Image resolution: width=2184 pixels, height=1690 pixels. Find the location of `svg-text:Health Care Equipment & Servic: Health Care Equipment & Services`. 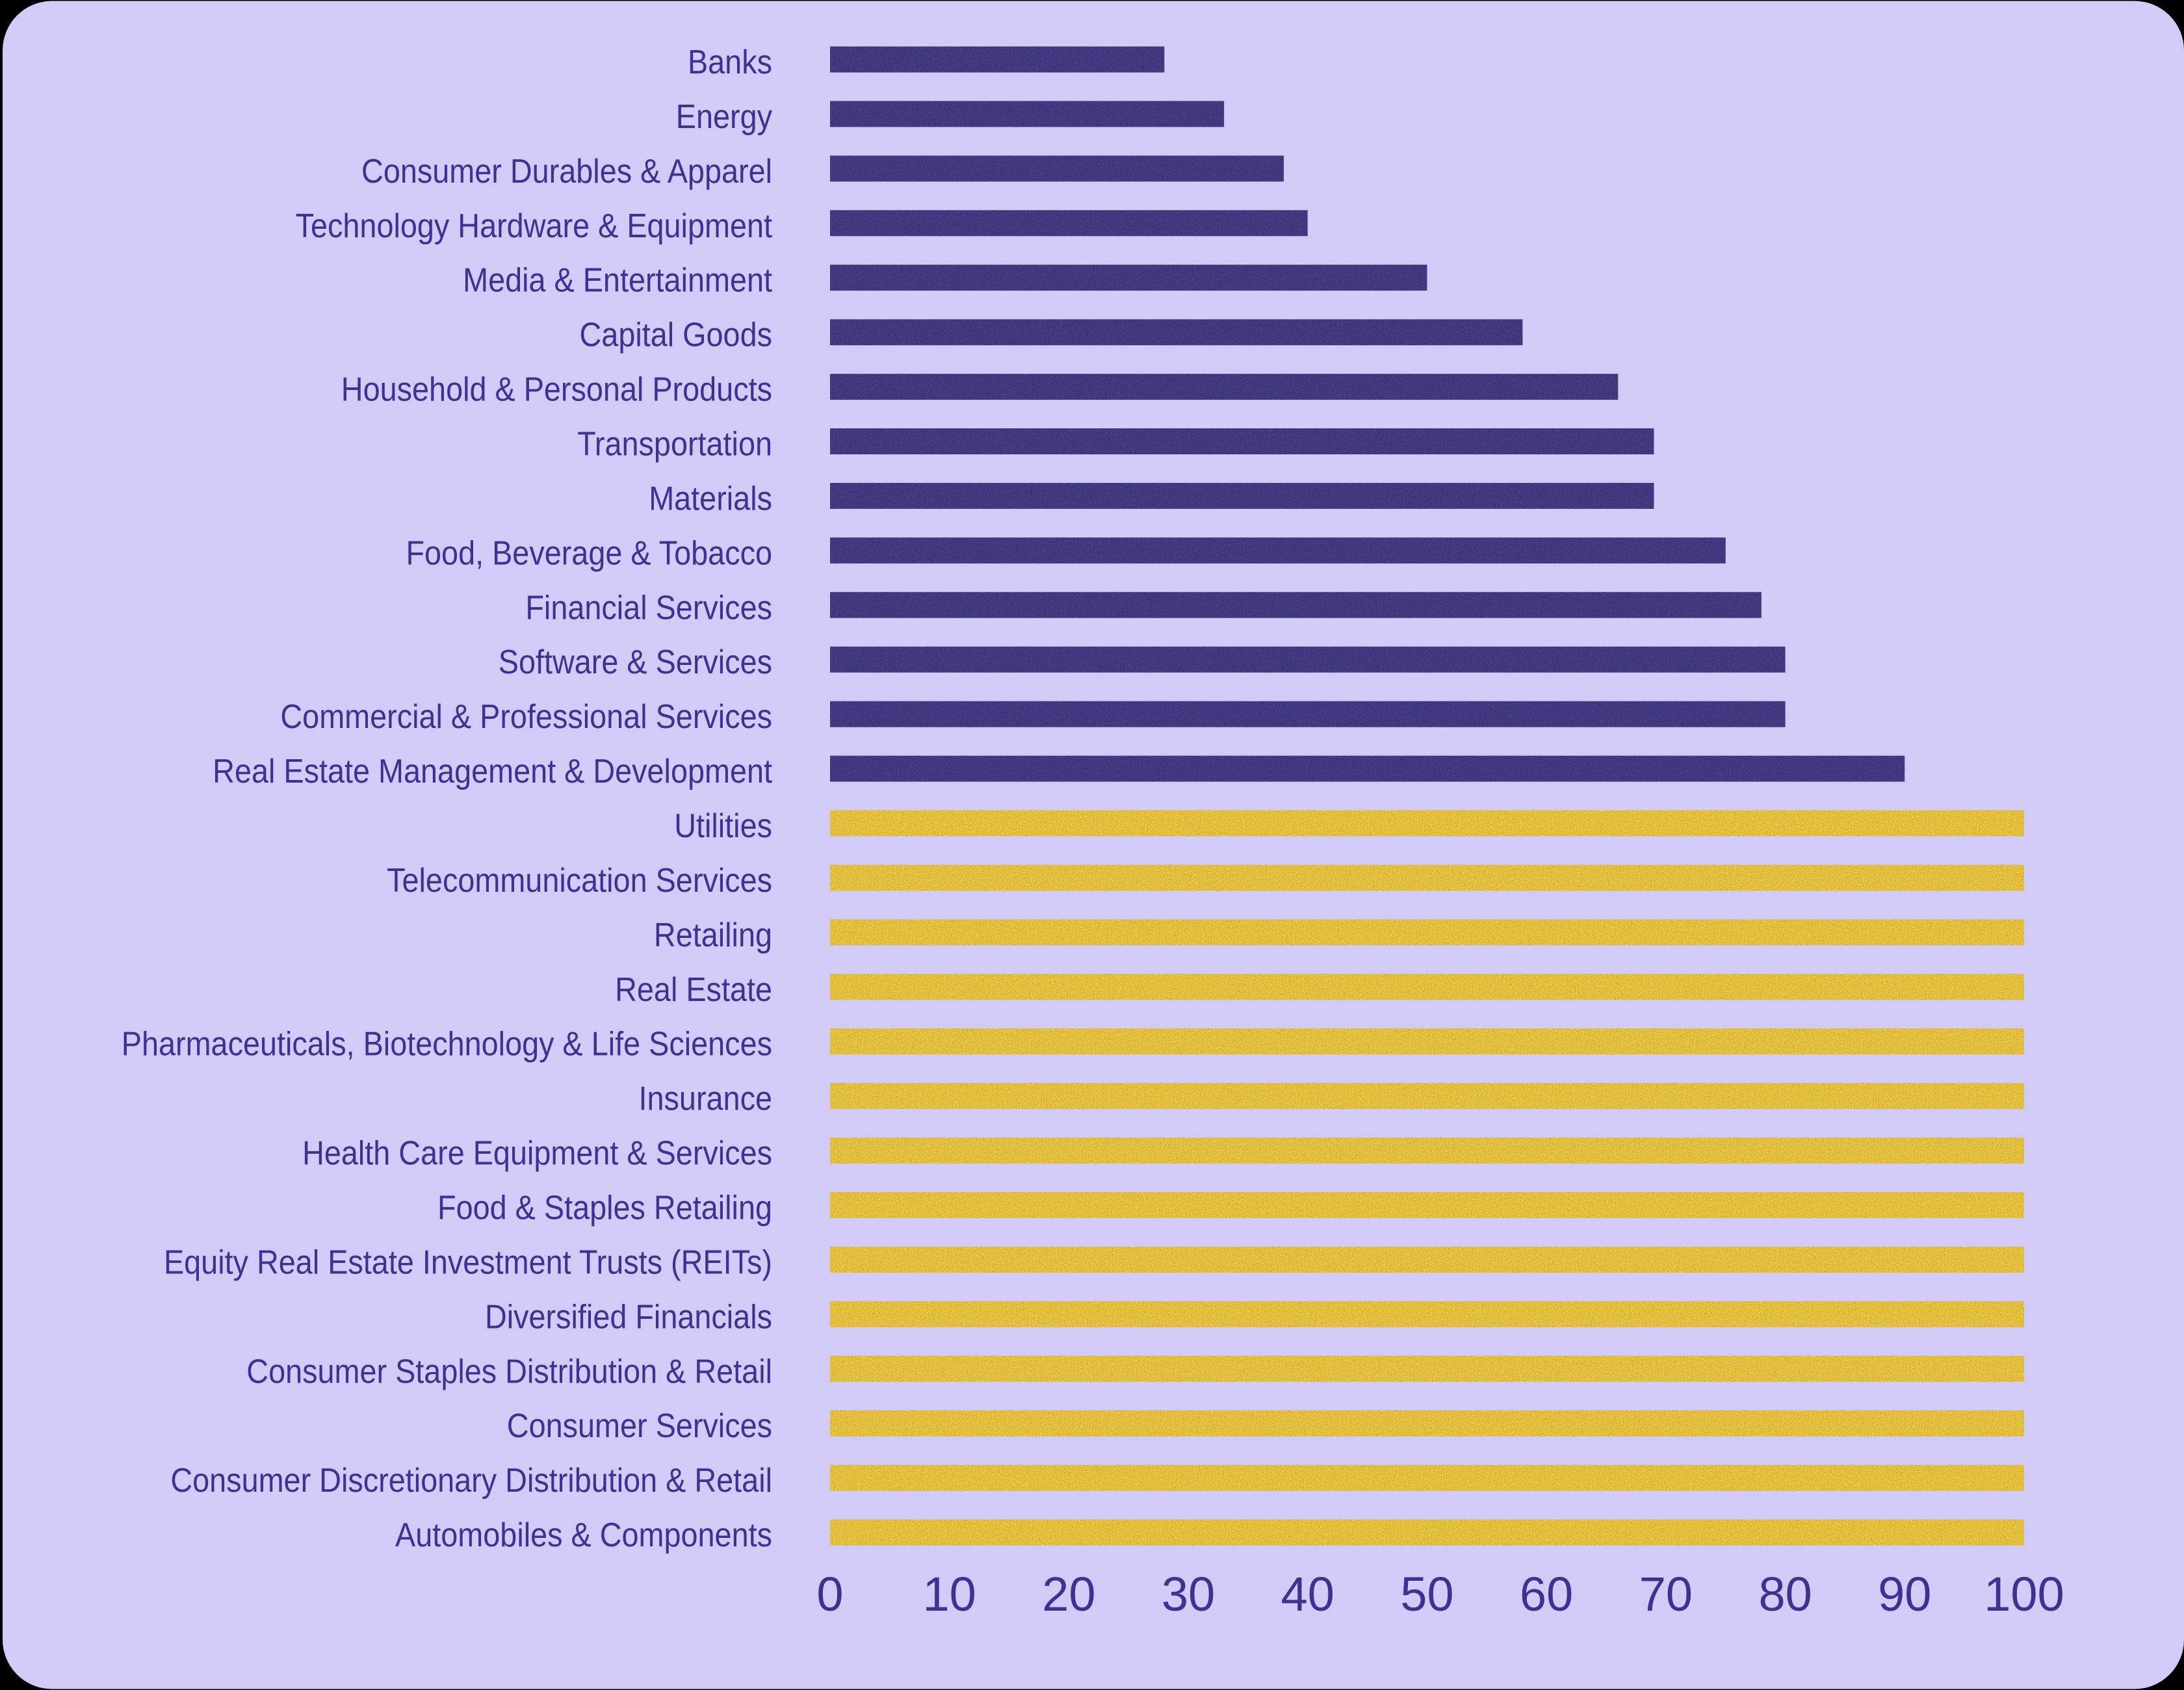

svg-text:Health Care Equipment & Servic: Health Care Equipment & Services is located at coordinates (537, 1153).